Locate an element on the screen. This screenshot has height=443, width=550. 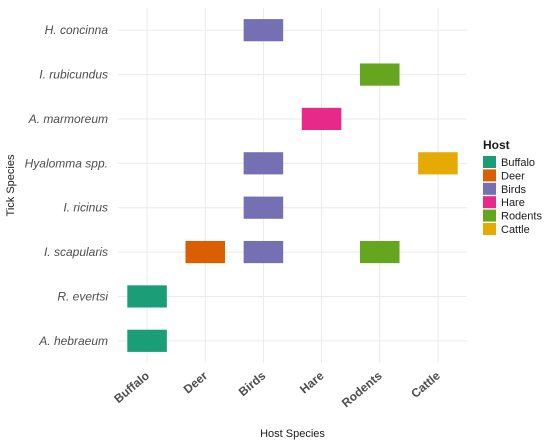
x-tick-label: Deer is located at coordinates (196, 382).